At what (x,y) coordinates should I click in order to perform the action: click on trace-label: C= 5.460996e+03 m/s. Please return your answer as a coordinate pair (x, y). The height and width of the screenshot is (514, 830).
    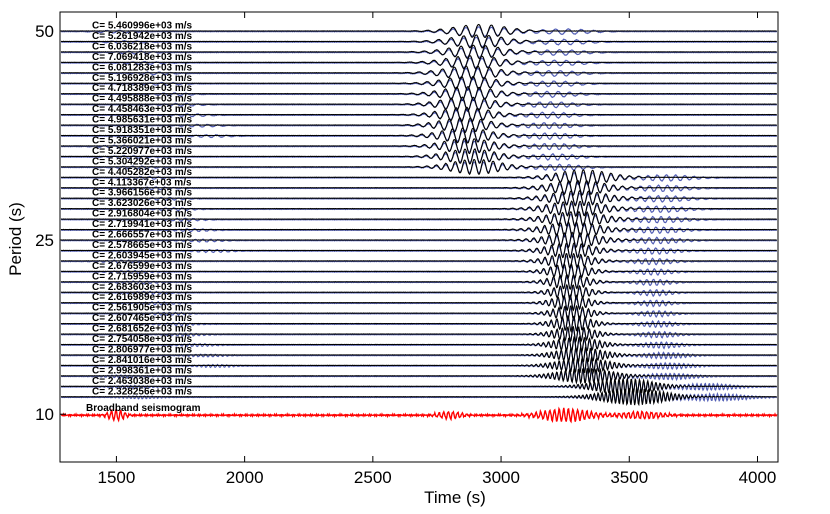
    Looking at the image, I should click on (142, 26).